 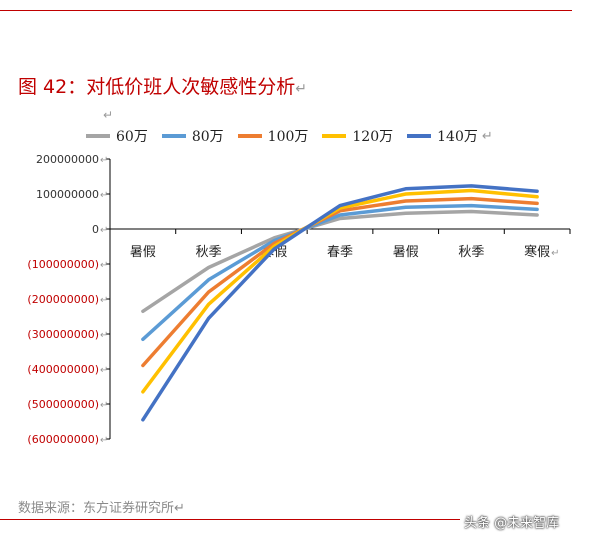 I want to click on figure-title-row: 图 42：对低价班人次敏感性分析↵, so click(x=162, y=85).